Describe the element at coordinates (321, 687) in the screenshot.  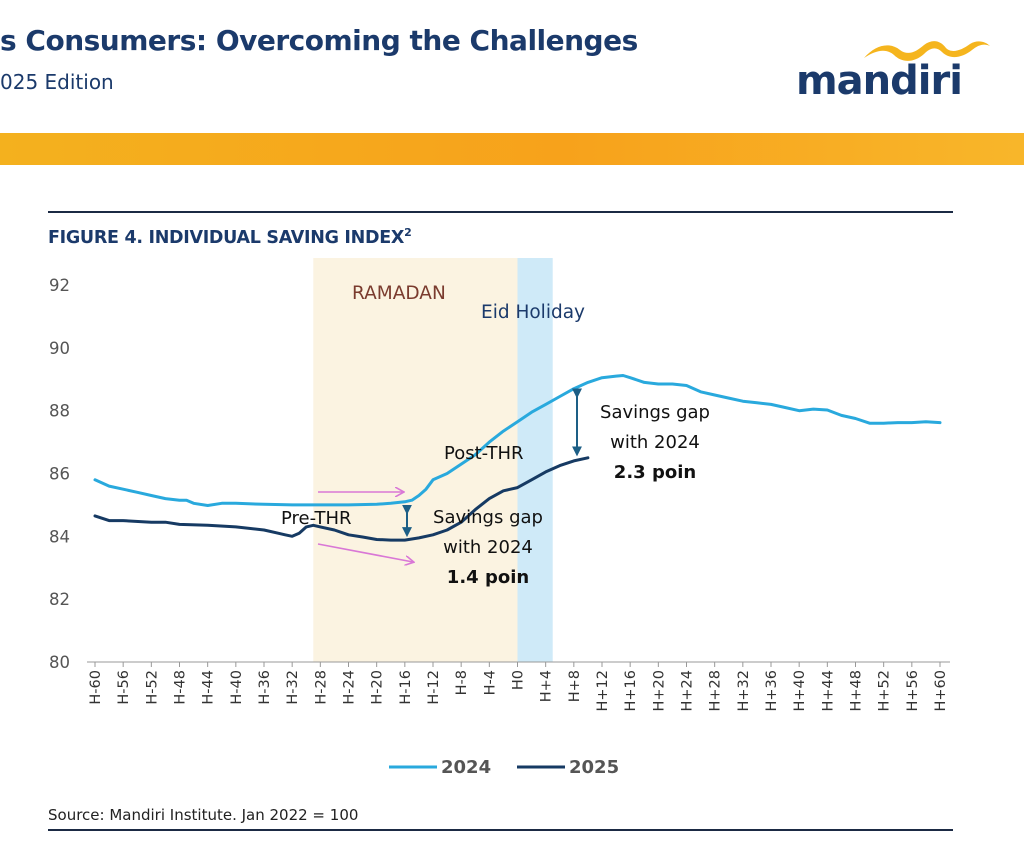
I see `x-tick-label: H-28` at that location.